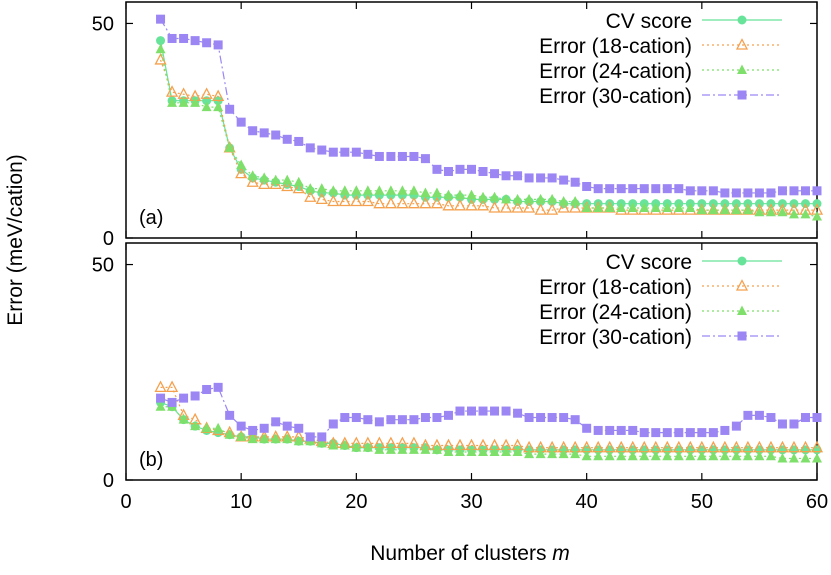 Image resolution: width=831 pixels, height=575 pixels. I want to click on x-axis-label-variable: m, so click(561, 553).